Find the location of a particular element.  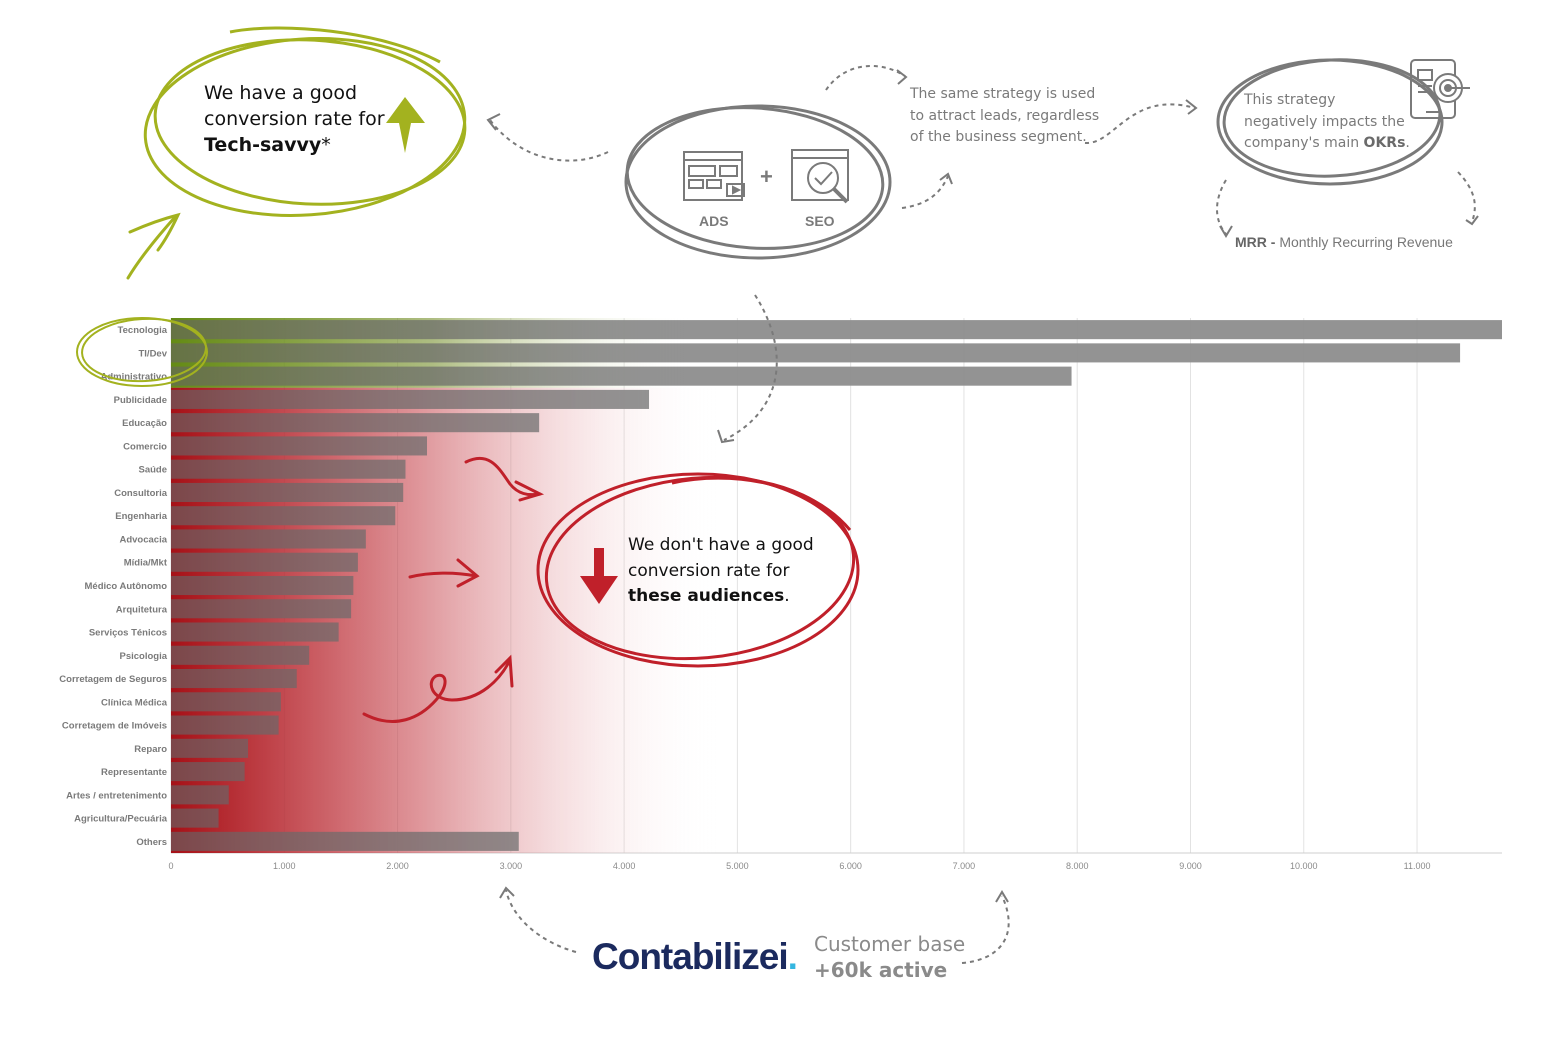

x-tick-label: 4.000 is located at coordinates (624, 866).